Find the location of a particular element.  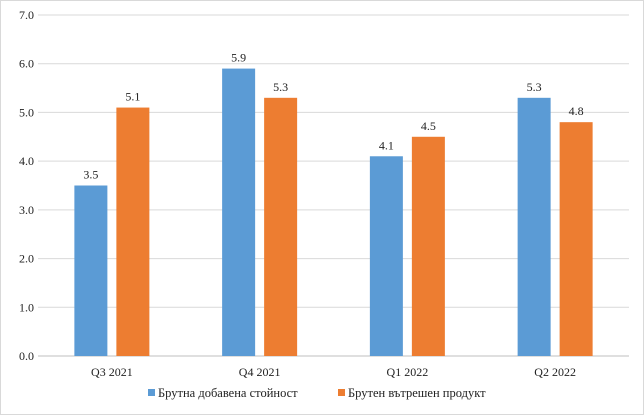

y-tick-label: 4.0 is located at coordinates (26, 161).